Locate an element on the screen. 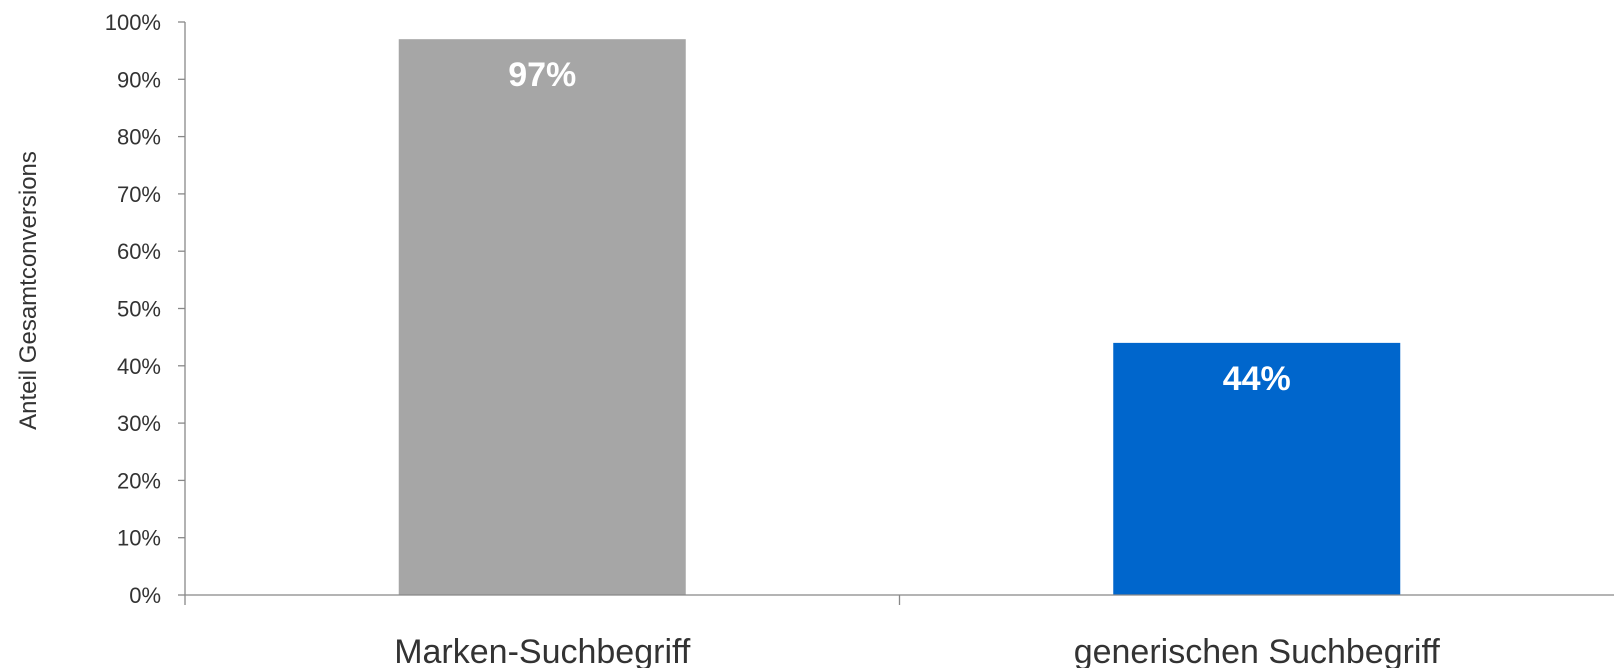  y-tick-label: 80% is located at coordinates (139, 137).